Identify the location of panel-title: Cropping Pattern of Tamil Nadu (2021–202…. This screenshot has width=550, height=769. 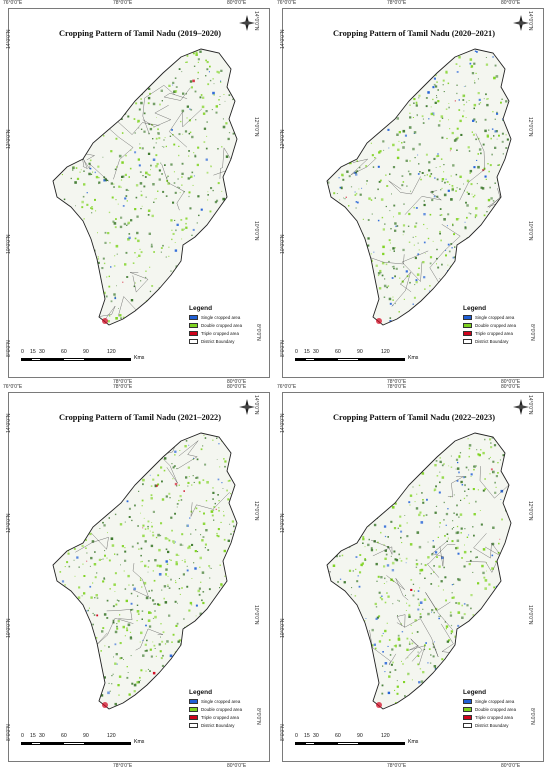
(139, 417).